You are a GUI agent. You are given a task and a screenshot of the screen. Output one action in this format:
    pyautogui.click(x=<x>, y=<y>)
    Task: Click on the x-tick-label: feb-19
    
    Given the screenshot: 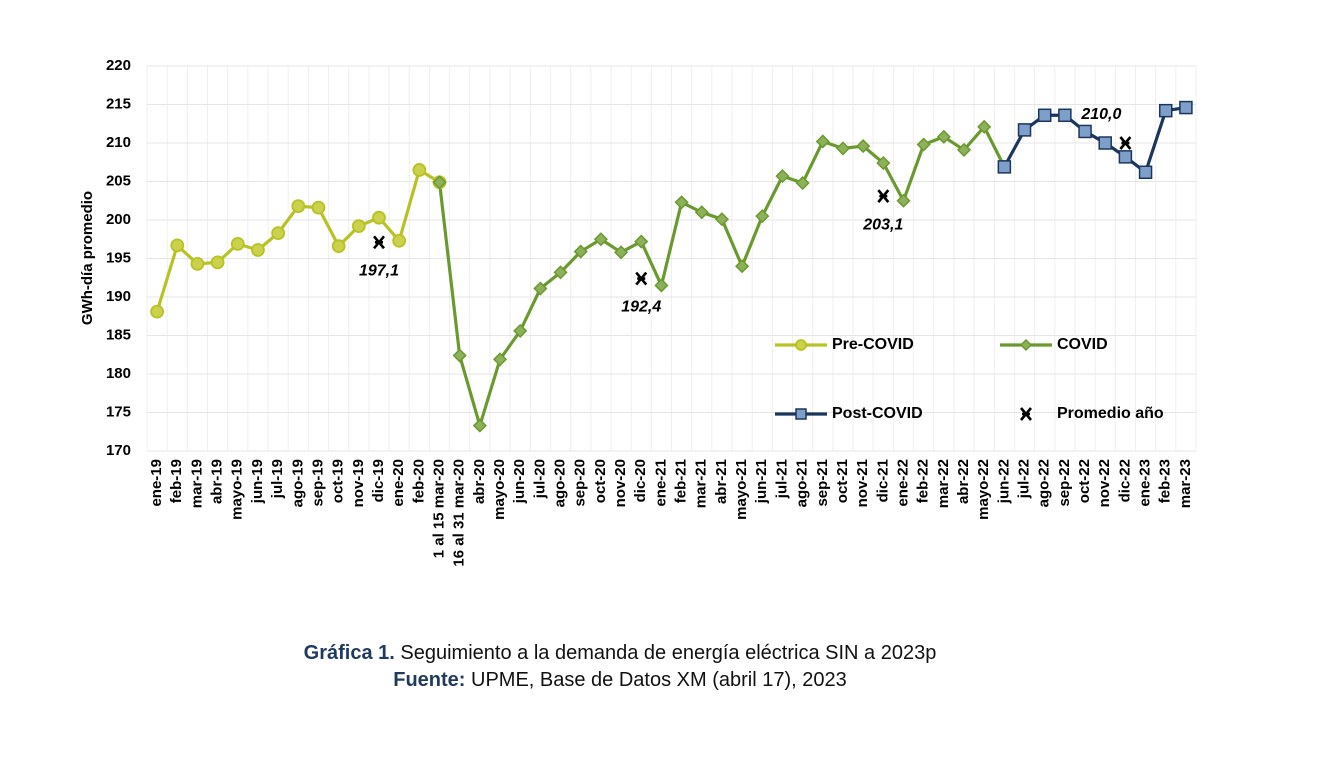 What is the action you would take?
    pyautogui.click(x=176, y=481)
    